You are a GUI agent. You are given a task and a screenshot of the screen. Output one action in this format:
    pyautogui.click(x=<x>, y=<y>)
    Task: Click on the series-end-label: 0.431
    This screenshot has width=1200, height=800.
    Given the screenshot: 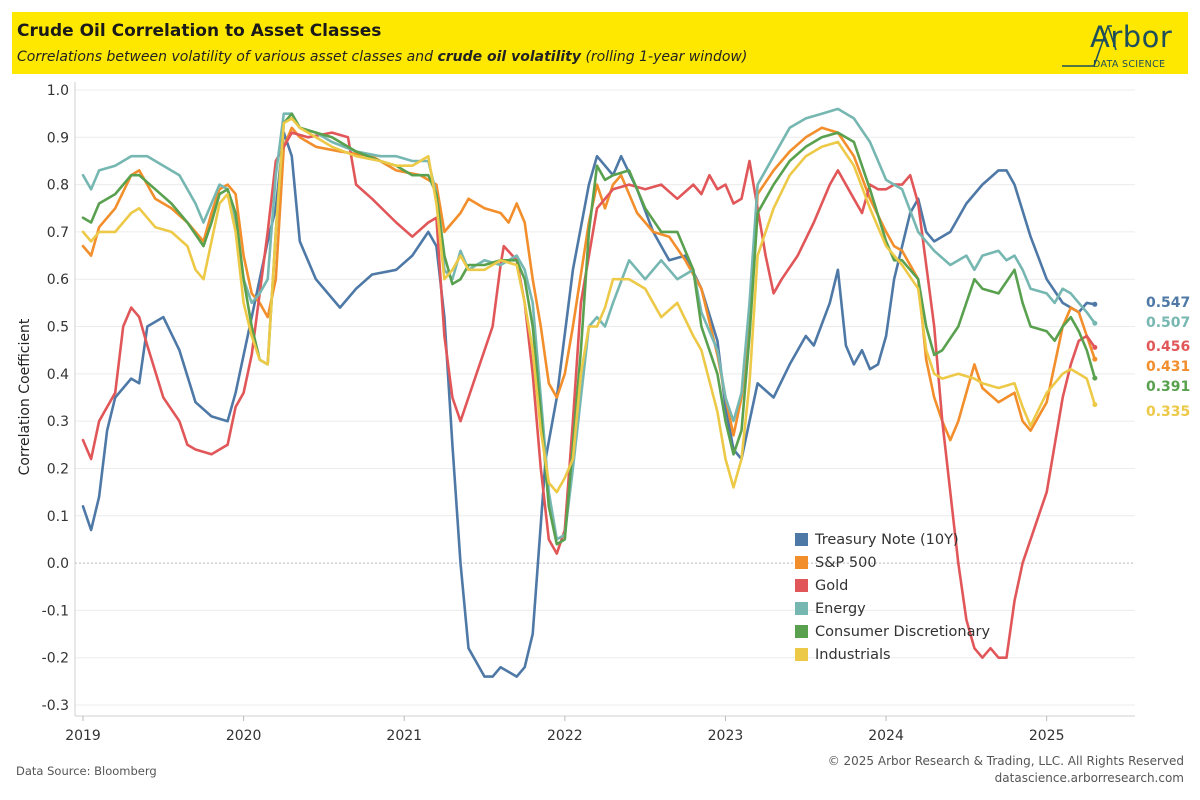 What is the action you would take?
    pyautogui.click(x=1168, y=367)
    